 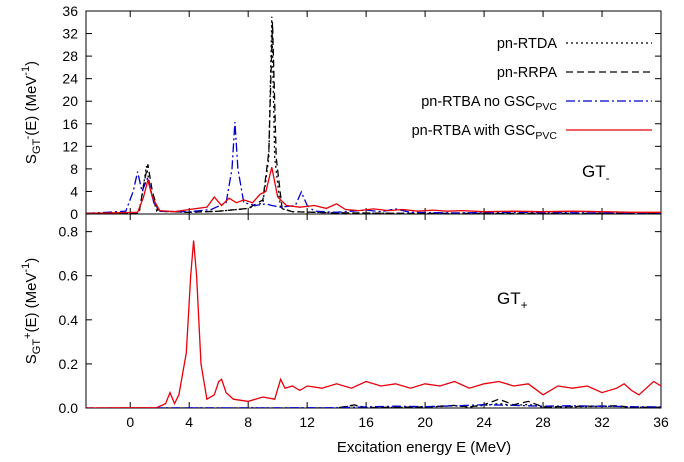 What do you see at coordinates (69, 320) in the screenshot?
I see `y-tick-label: 0.4` at bounding box center [69, 320].